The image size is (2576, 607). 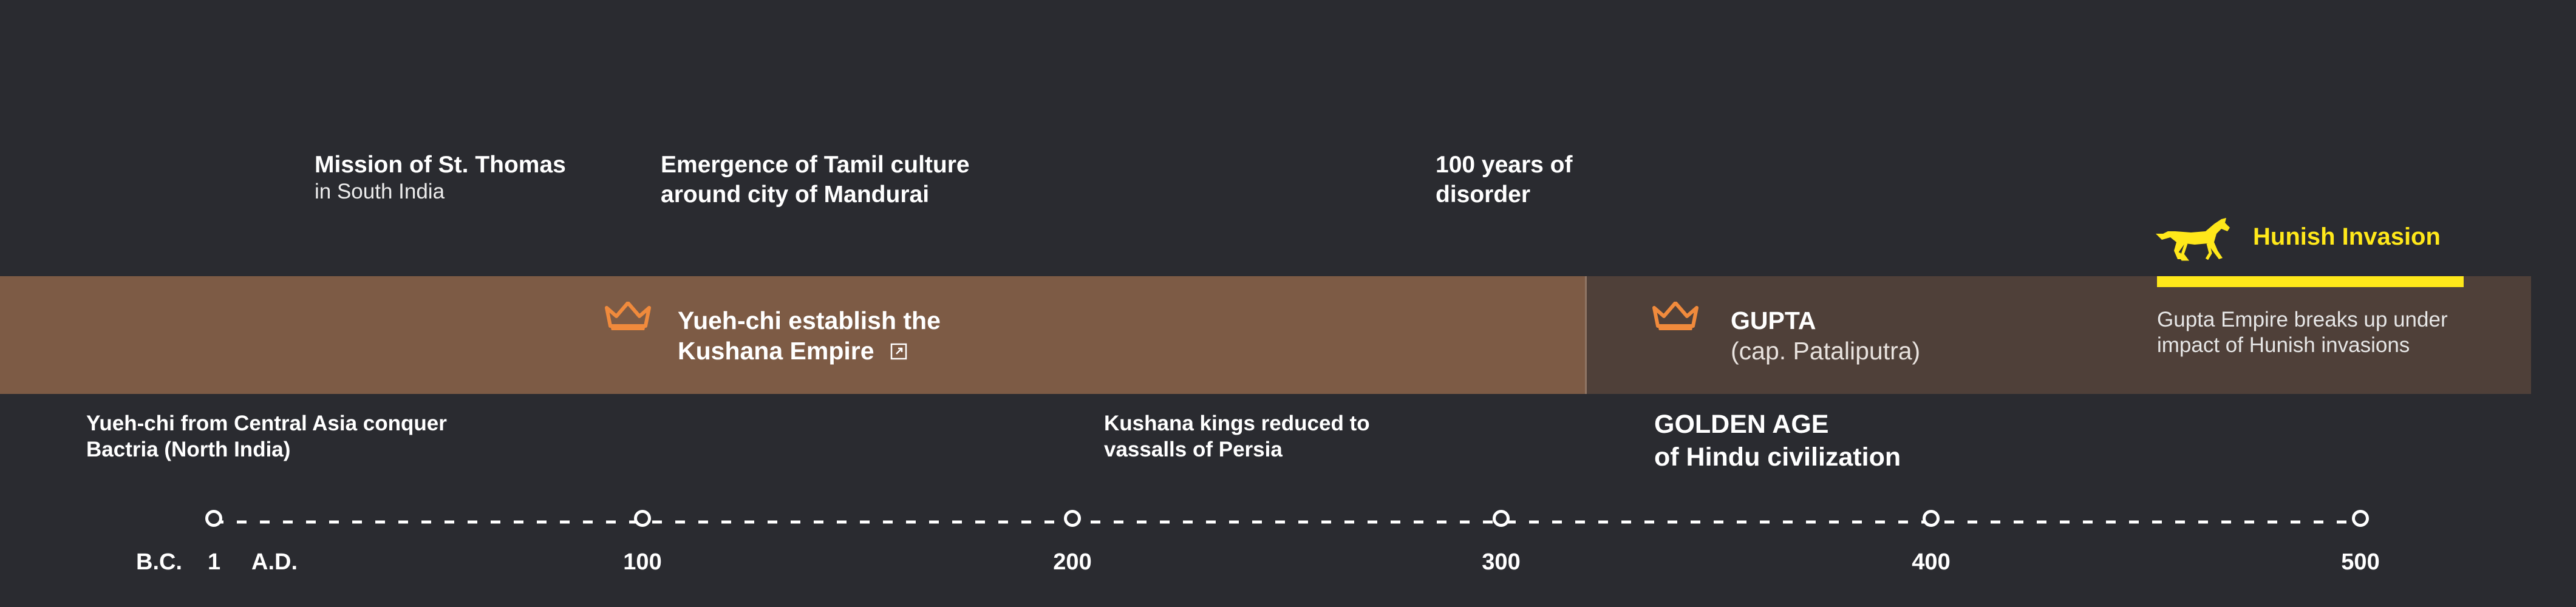 What do you see at coordinates (266, 423) in the screenshot?
I see `event-yuehchi-line1: Yueh-chi from Central Asia conquer` at bounding box center [266, 423].